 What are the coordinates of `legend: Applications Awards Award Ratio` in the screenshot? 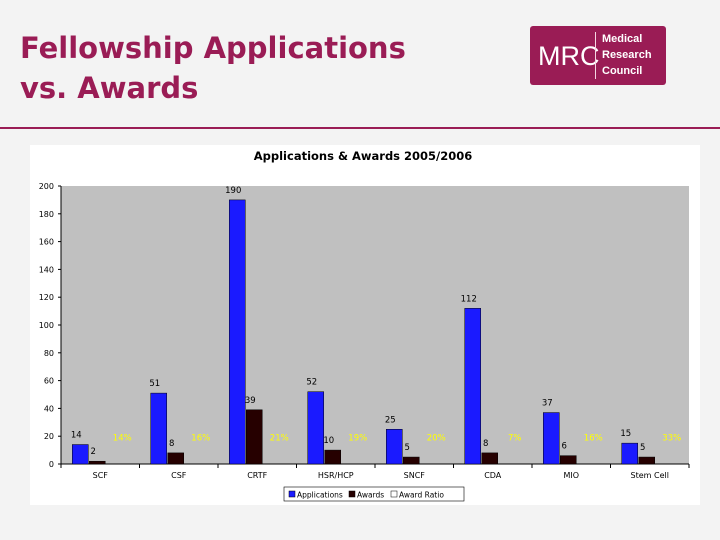 It's located at (374, 494).